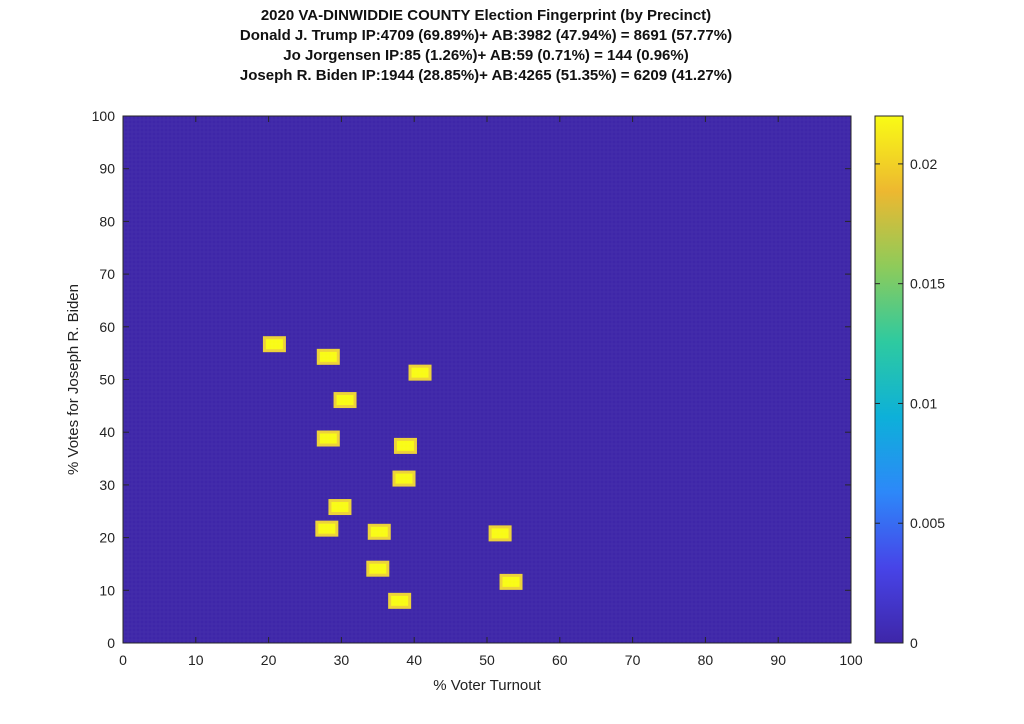 The width and height of the screenshot is (1024, 724). I want to click on y-tick-label: 10, so click(107, 590).